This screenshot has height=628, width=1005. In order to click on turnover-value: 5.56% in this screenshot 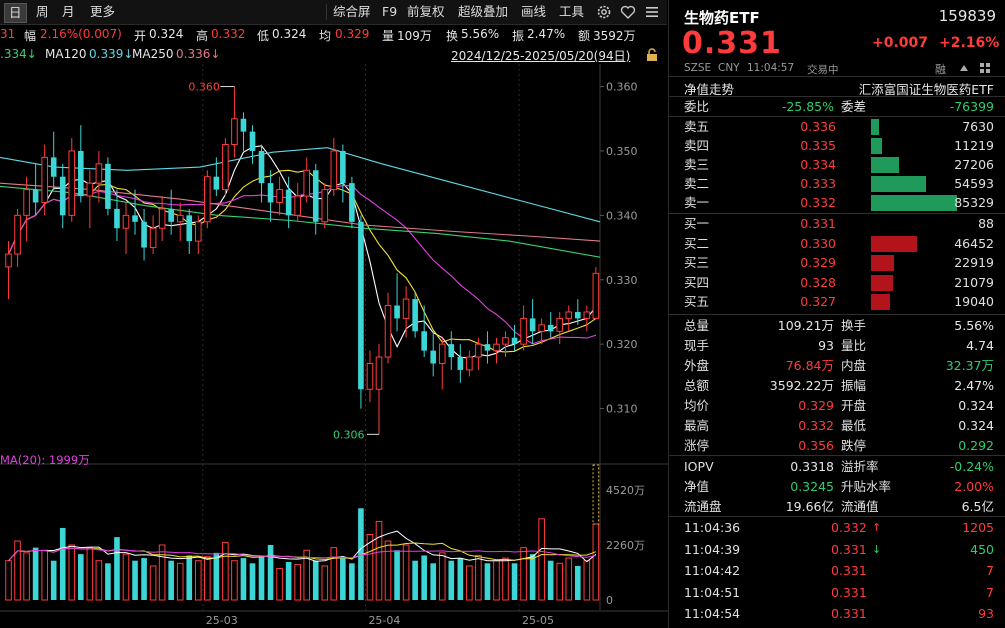, I will do `click(480, 34)`.